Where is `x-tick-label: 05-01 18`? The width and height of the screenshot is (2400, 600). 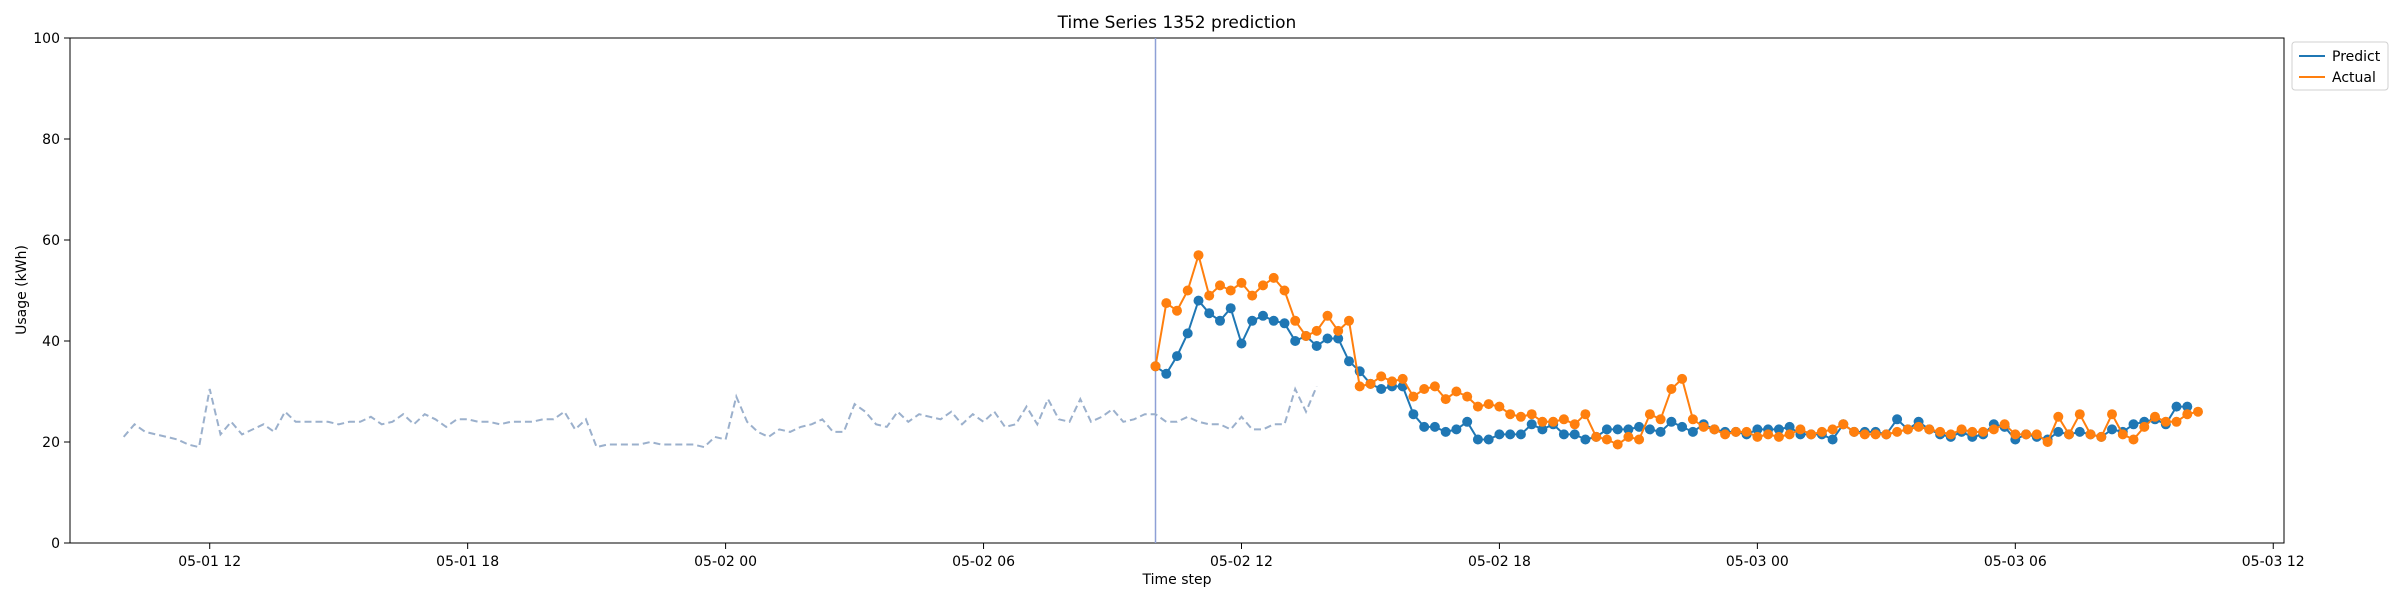
x-tick-label: 05-01 18 is located at coordinates (467, 562).